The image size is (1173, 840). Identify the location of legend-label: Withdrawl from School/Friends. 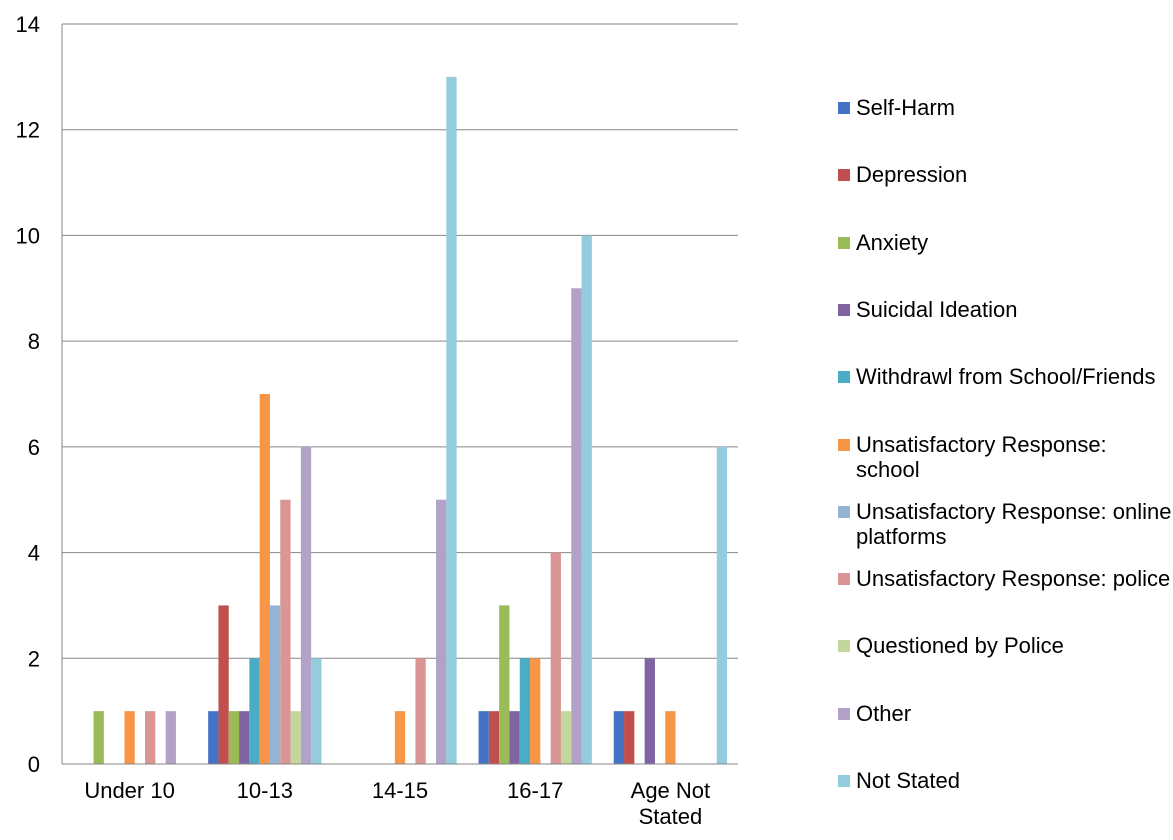
(1006, 377).